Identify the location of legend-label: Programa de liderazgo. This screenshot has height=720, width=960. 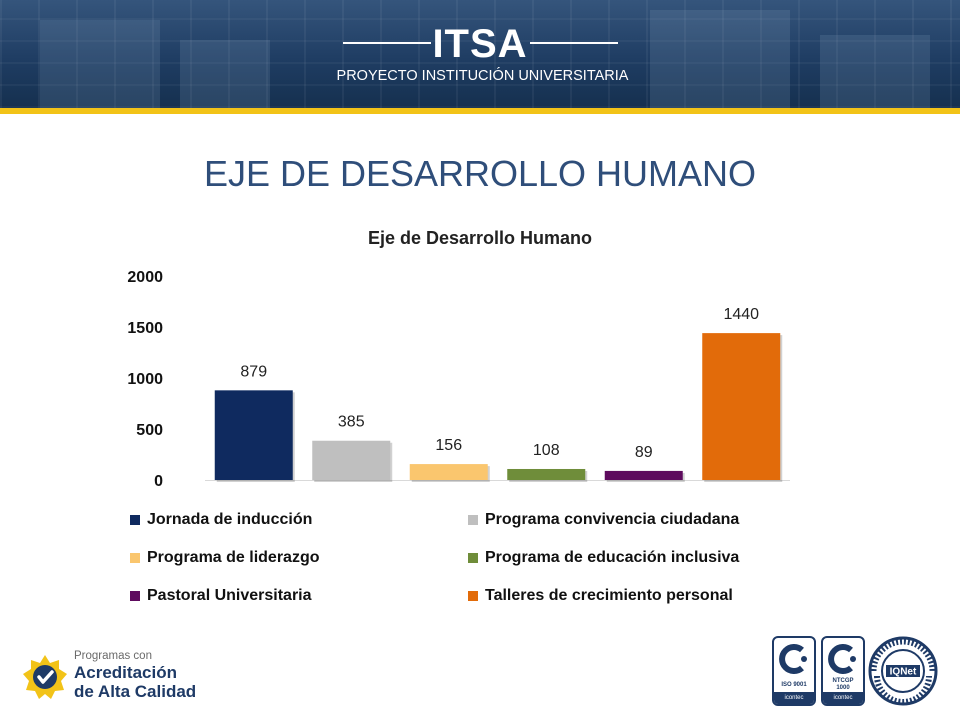
(233, 557).